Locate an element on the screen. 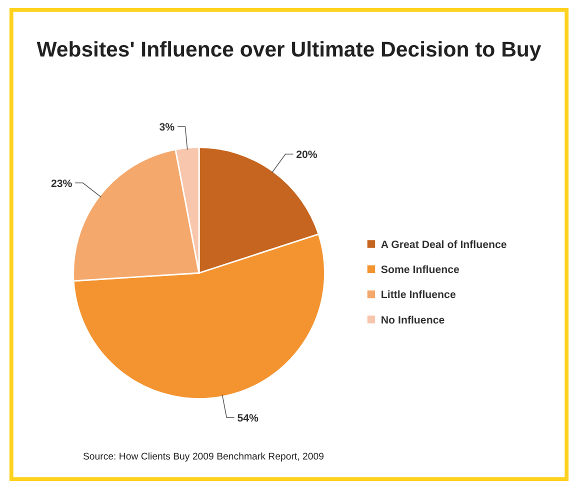  data-label: 54% is located at coordinates (248, 418).